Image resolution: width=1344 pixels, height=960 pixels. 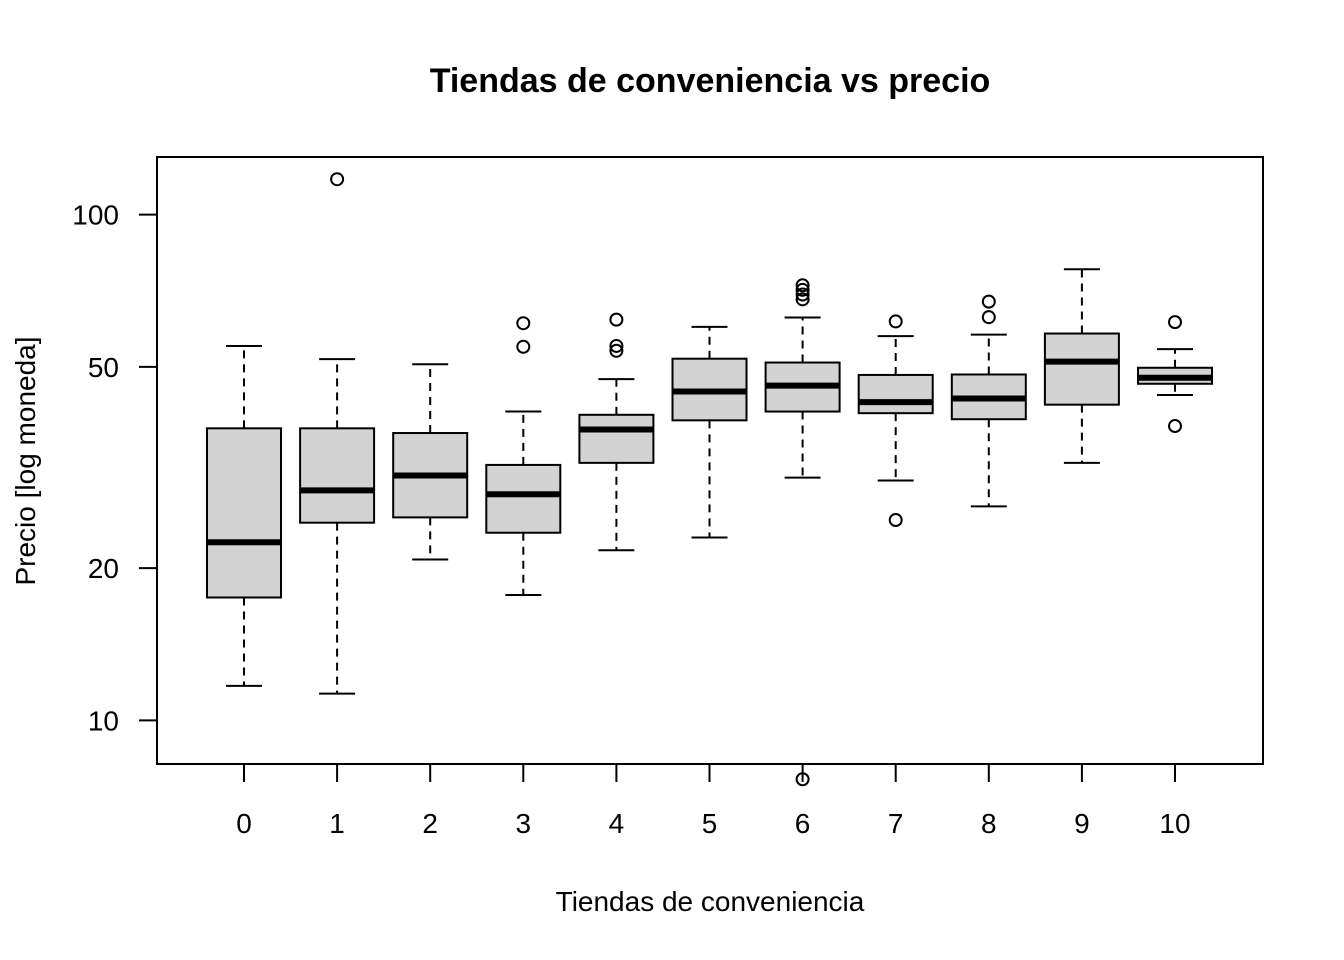 I want to click on y-axis: 10 20 50 100, so click(x=114, y=468).